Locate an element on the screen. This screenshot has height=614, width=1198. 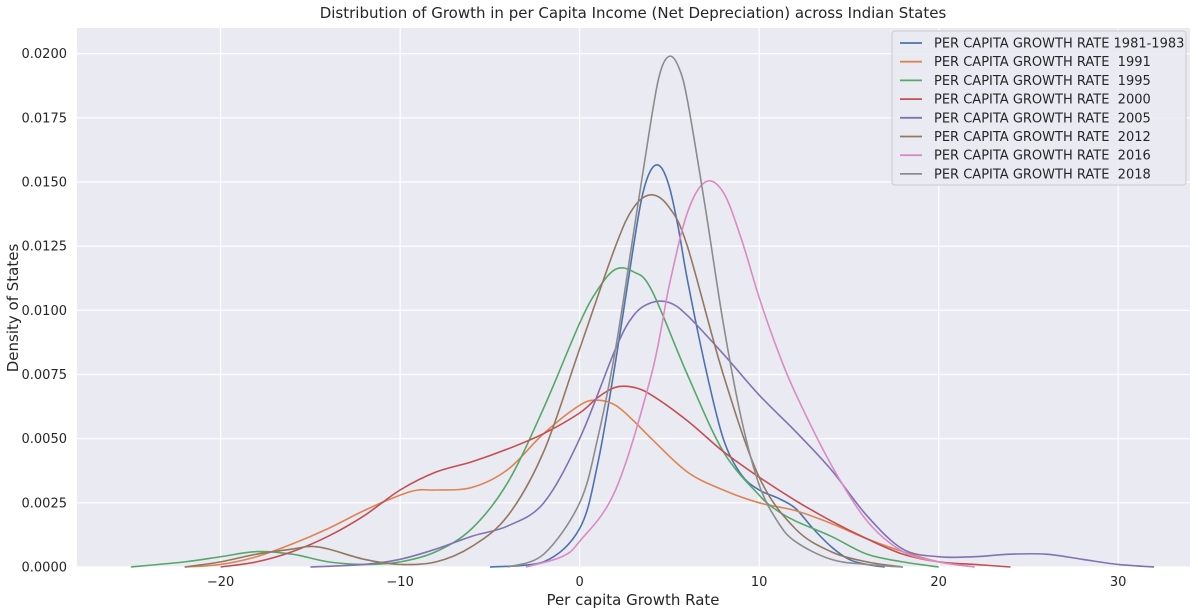
y-tick-label: 0.0000 is located at coordinates (45, 568).